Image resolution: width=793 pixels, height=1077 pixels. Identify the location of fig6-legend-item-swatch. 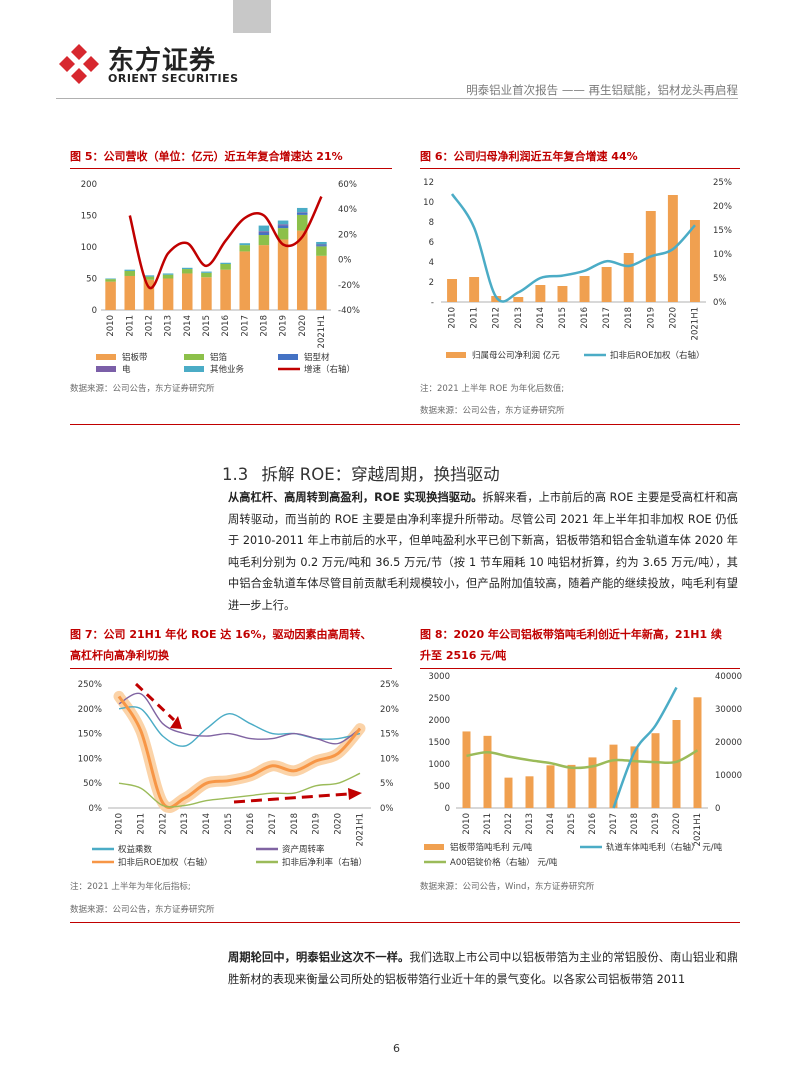
(456, 355).